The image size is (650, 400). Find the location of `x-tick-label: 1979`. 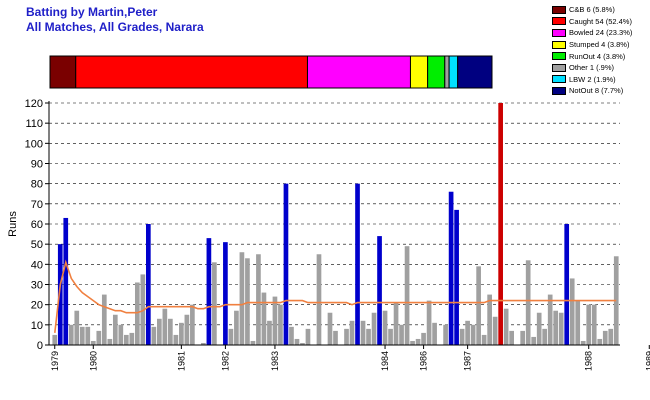

x-tick-label: 1979 is located at coordinates (55, 361).